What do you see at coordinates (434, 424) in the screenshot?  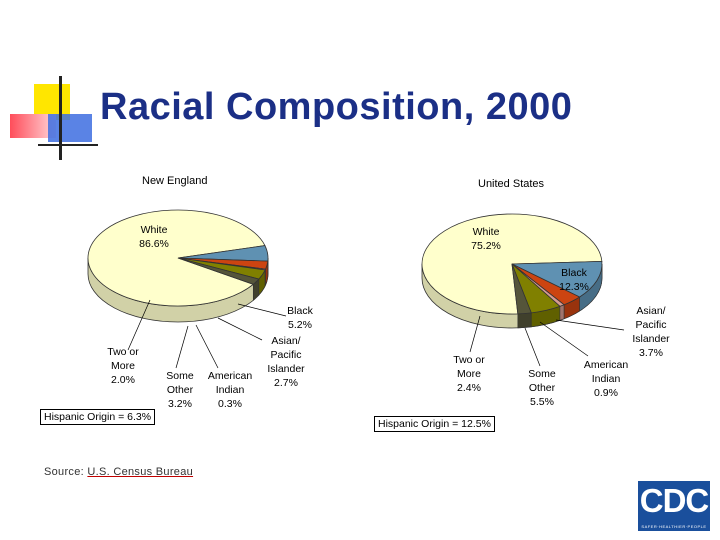 I see `hispanic-origin-united-states: Hispanic Origin = 12.5%` at bounding box center [434, 424].